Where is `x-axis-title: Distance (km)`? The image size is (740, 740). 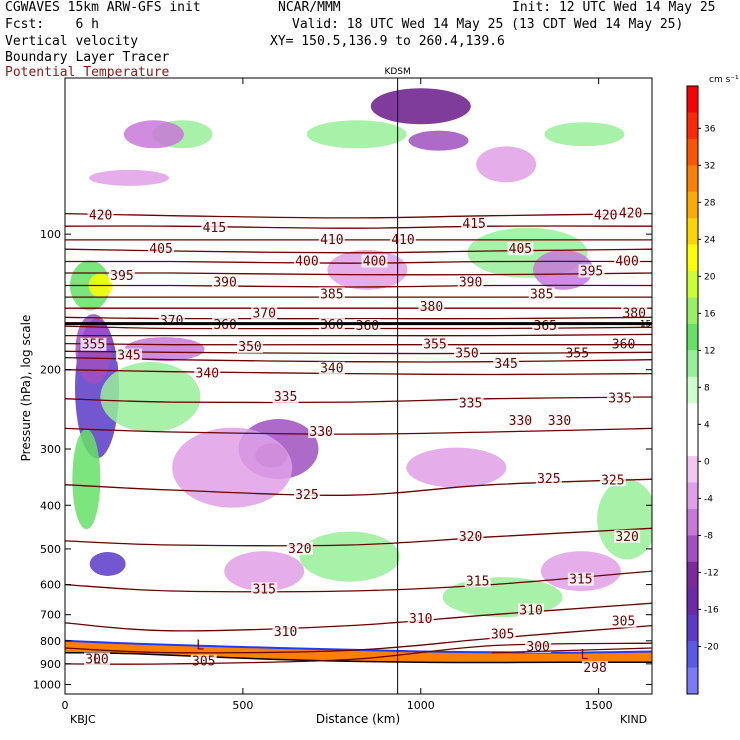
x-axis-title: Distance (km) is located at coordinates (358, 719).